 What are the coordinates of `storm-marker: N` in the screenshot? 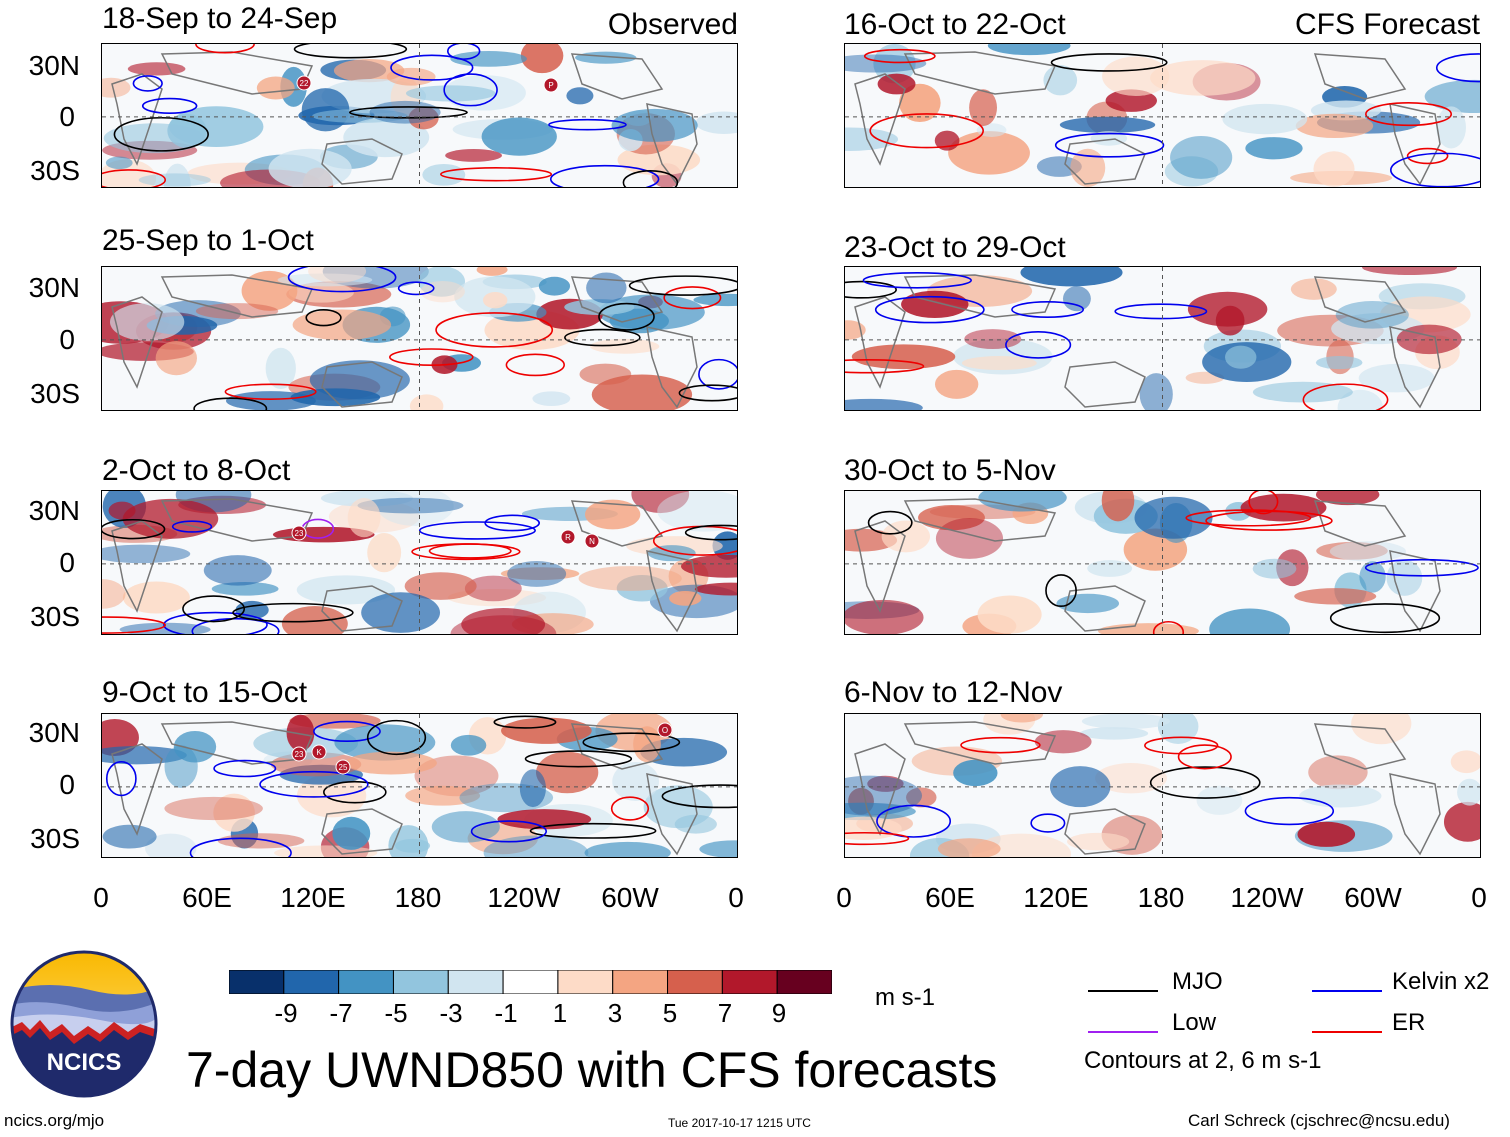 It's located at (592, 543).